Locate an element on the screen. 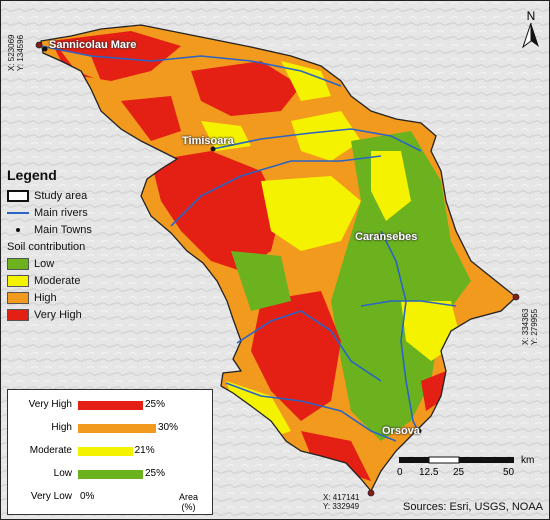  legend-soil-classes: Low Moderate High Very High is located at coordinates (82, 289).